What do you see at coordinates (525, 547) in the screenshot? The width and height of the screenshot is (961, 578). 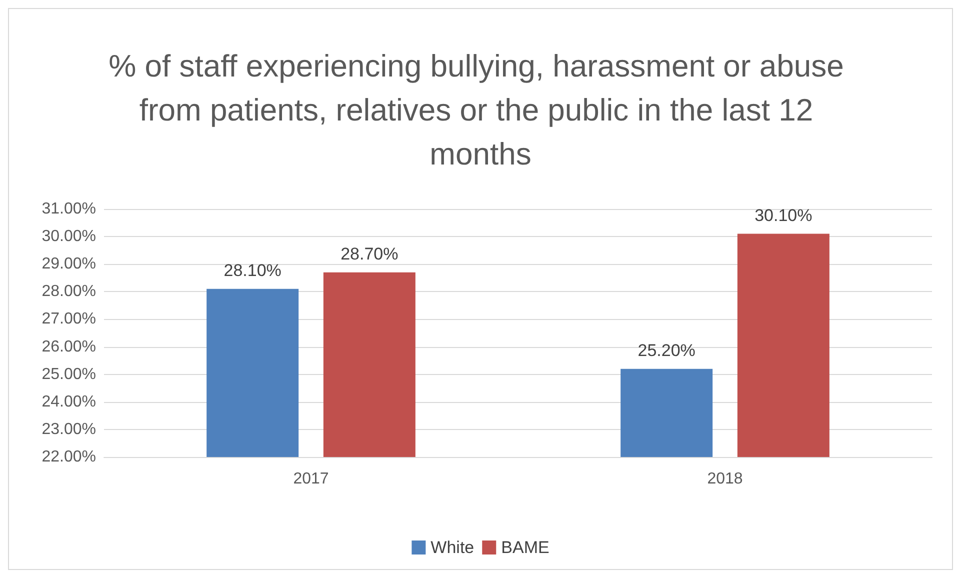 I see `legend-label: BAME` at bounding box center [525, 547].